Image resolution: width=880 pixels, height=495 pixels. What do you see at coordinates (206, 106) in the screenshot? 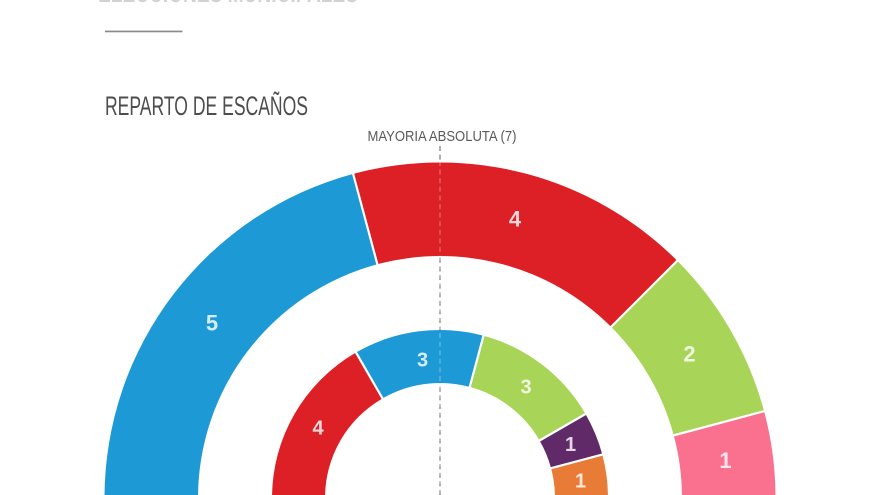
I see `svg-text: REPARTO DE ESCAÑOS` at bounding box center [206, 106].